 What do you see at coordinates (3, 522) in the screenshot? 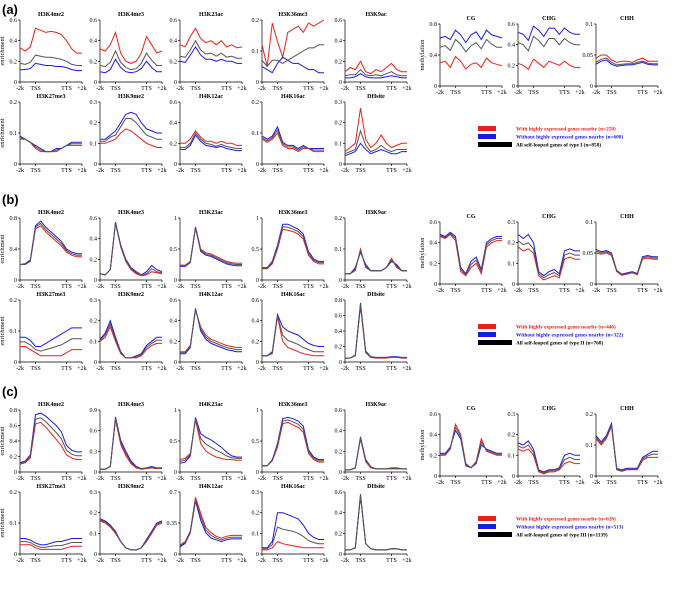
I see `y-axis-label: enrichment` at bounding box center [3, 522].